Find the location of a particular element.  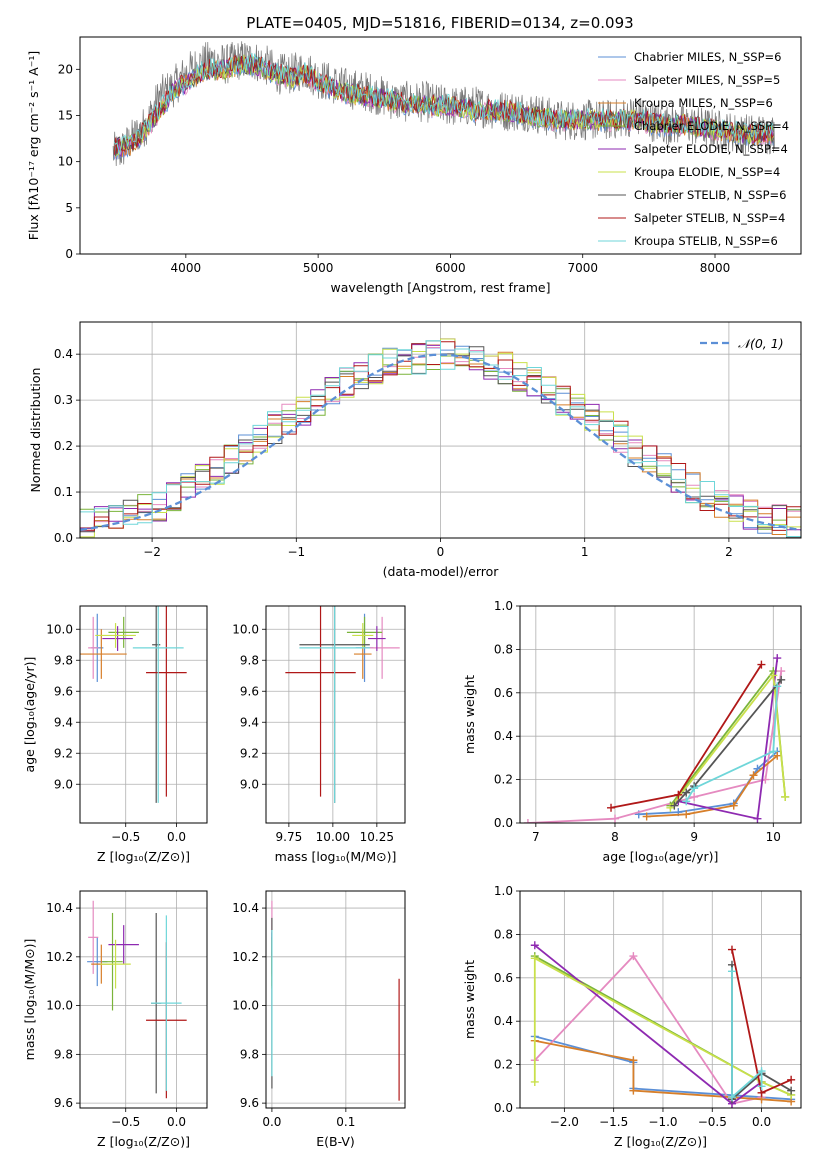

legend-label: Chabrier STELIB, N_SSP=6 is located at coordinates (710, 195).